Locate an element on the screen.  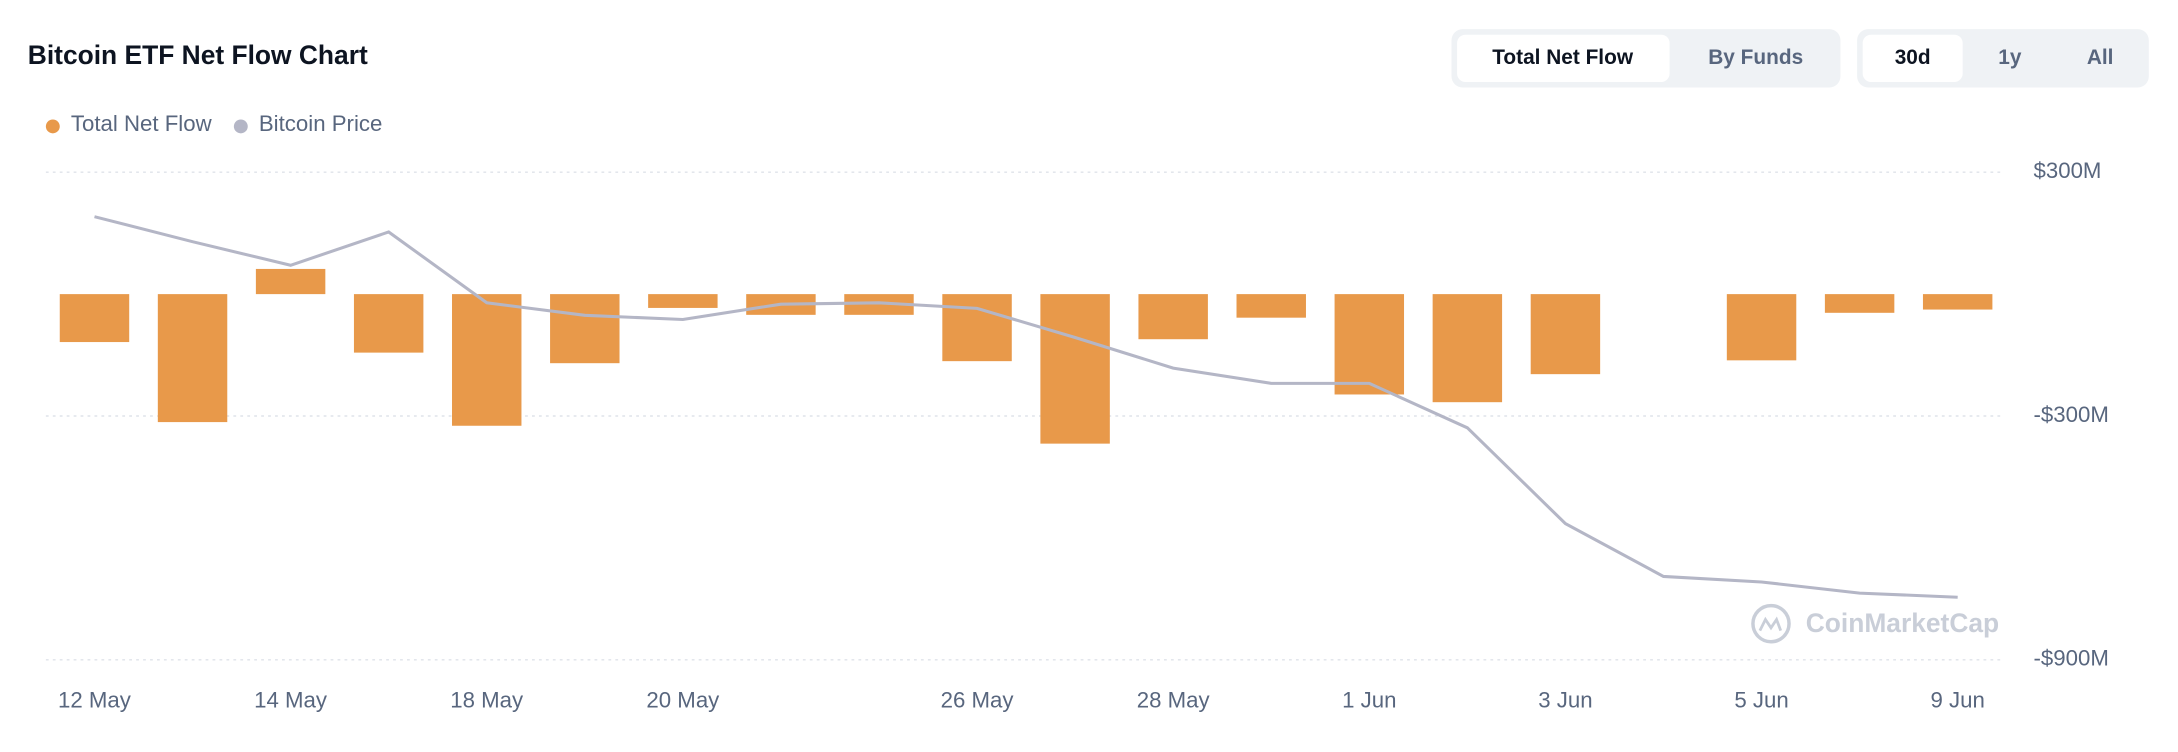
x-tick-label: 1 Jun is located at coordinates (1369, 699).